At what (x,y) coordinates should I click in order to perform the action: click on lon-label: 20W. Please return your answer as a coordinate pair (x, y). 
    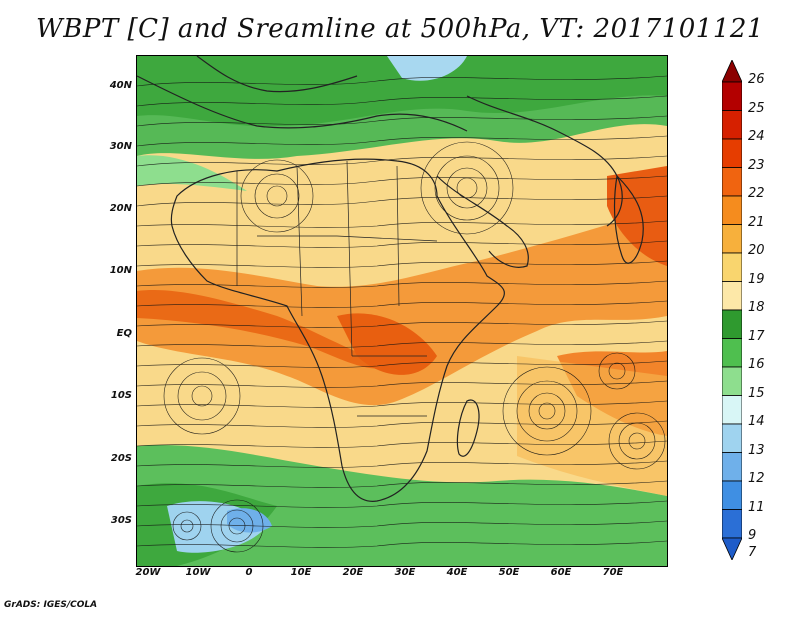
    Looking at the image, I should click on (148, 572).